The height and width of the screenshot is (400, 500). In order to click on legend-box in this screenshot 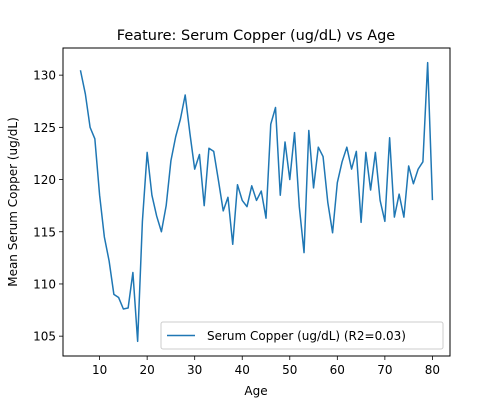, I will do `click(302, 335)`.